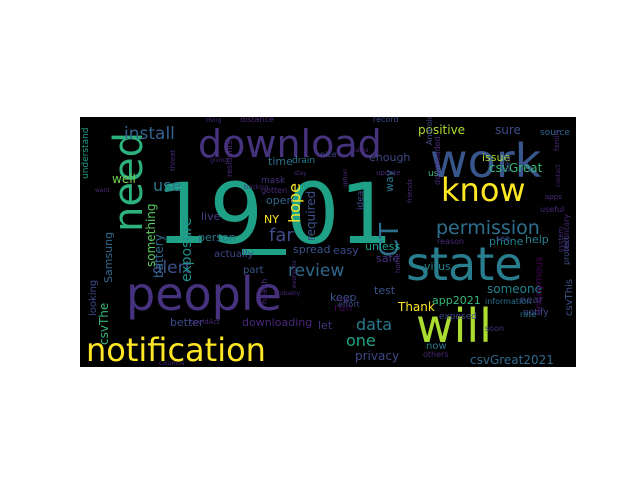  I want to click on word-states: states, so click(359, 150).